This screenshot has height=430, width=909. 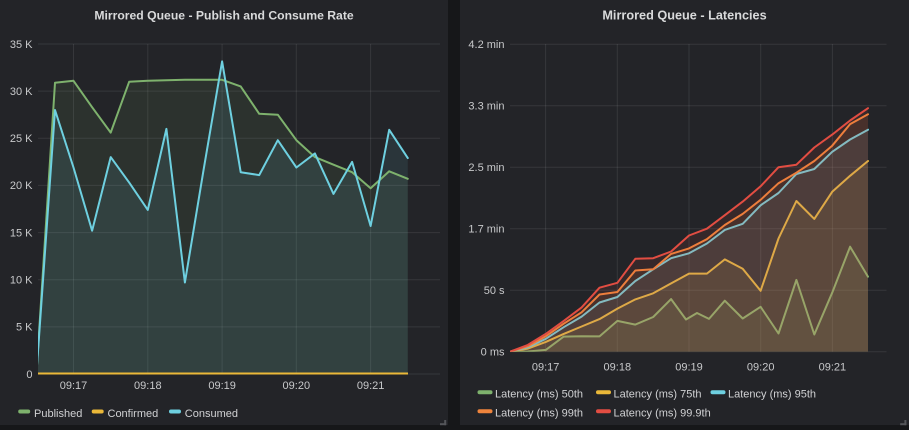 I want to click on svg-text: Consumed, so click(x=211, y=414).